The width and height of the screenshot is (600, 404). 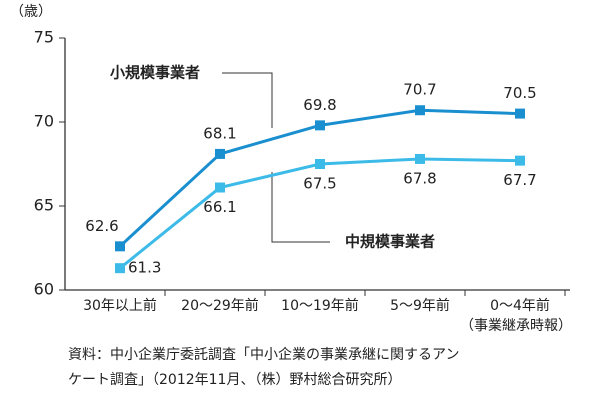 I want to click on source-note: 資料：中小企業庁委託調査「中小企業の事業承継に関するアン, so click(x=263, y=354).